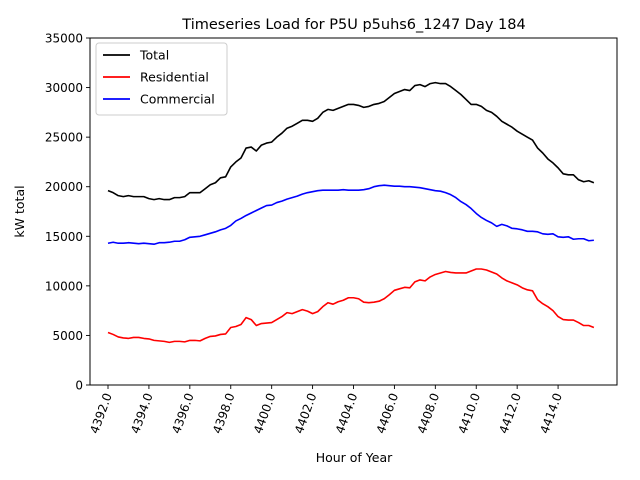 The image size is (640, 480). Describe the element at coordinates (177, 99) in the screenshot. I see `legend-label-commercial: Commercial` at that location.